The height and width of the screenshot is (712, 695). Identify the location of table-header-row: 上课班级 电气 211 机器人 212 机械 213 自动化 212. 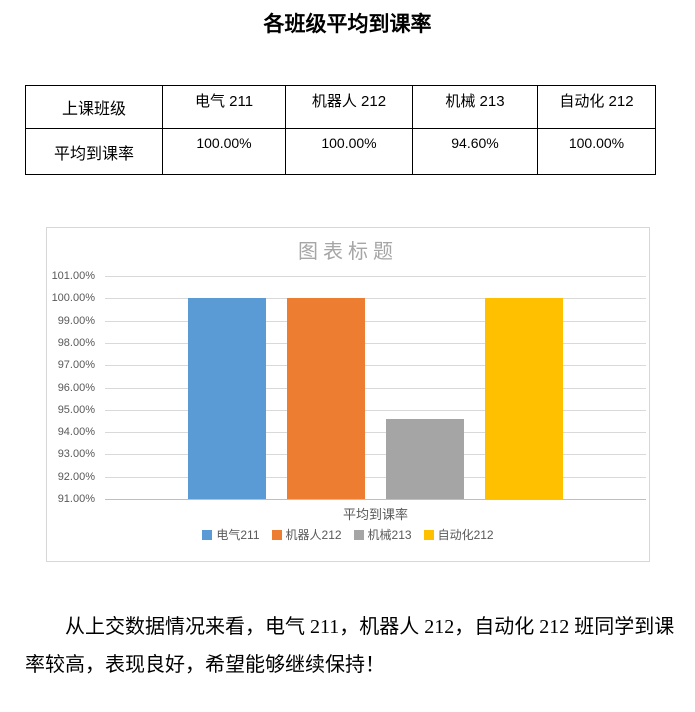
(340, 107).